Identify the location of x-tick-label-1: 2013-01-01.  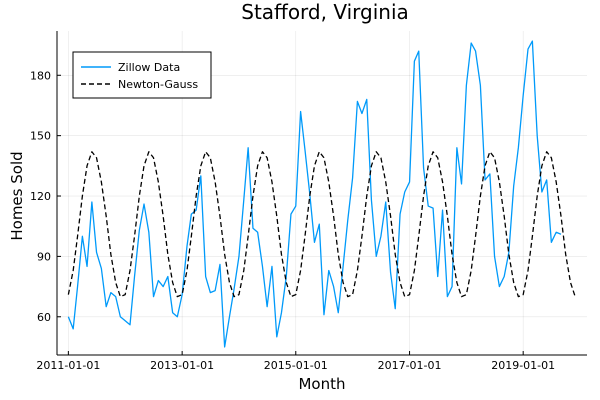
(182, 365).